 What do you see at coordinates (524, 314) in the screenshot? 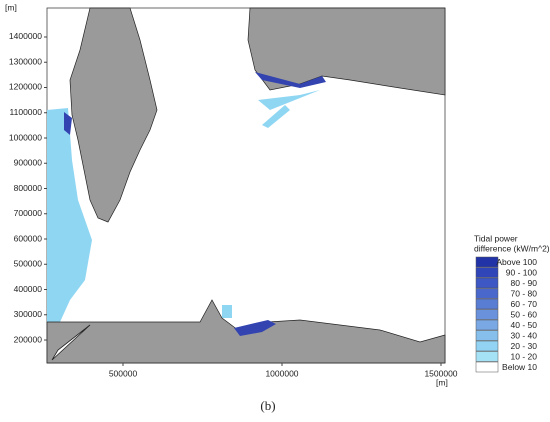
I see `legend-label: 50 - 60` at bounding box center [524, 314].